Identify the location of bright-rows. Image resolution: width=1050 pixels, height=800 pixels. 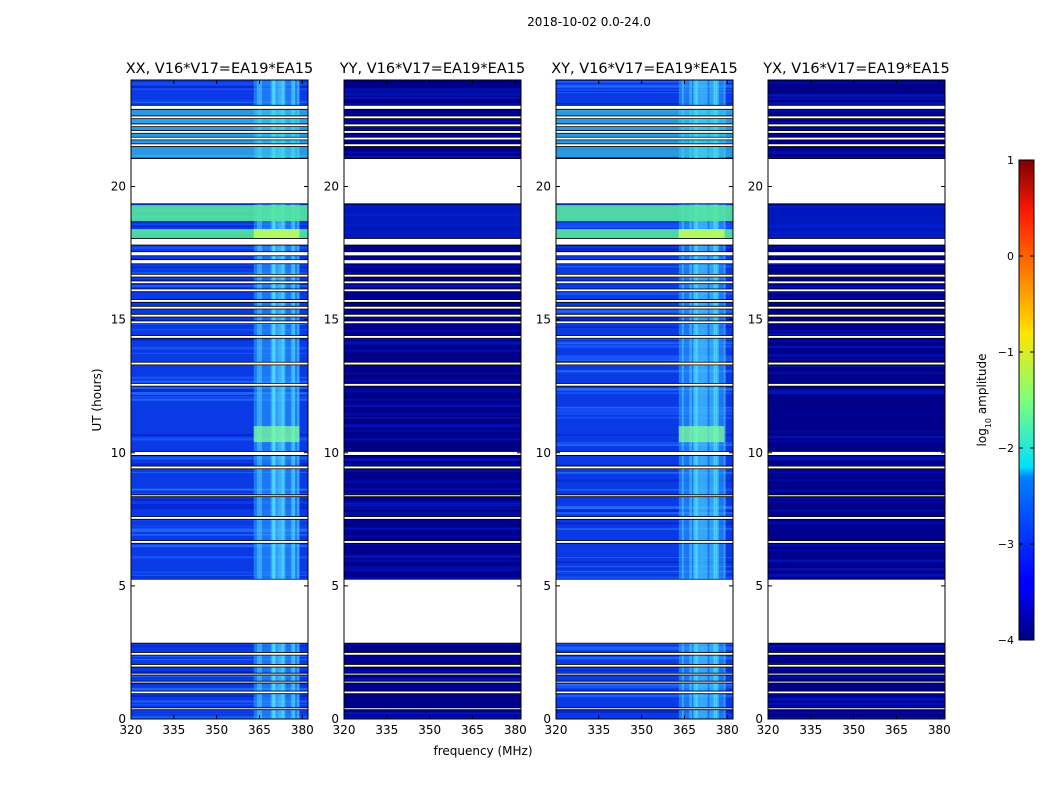
(219, 213).